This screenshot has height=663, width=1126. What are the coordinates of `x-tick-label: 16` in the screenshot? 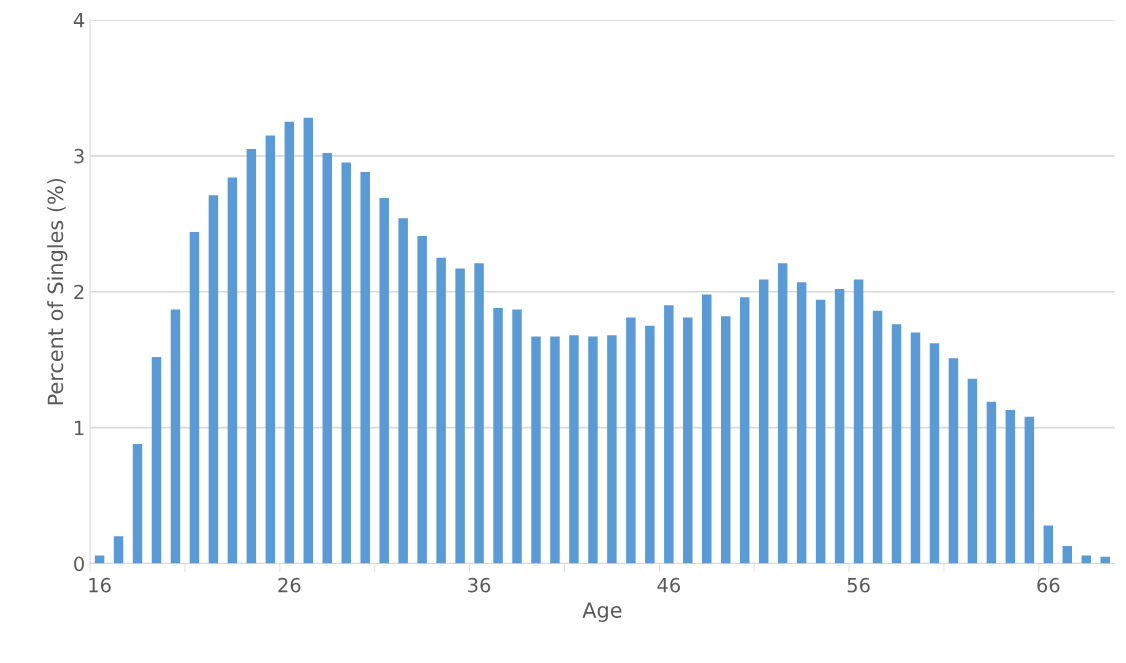 It's located at (100, 585).